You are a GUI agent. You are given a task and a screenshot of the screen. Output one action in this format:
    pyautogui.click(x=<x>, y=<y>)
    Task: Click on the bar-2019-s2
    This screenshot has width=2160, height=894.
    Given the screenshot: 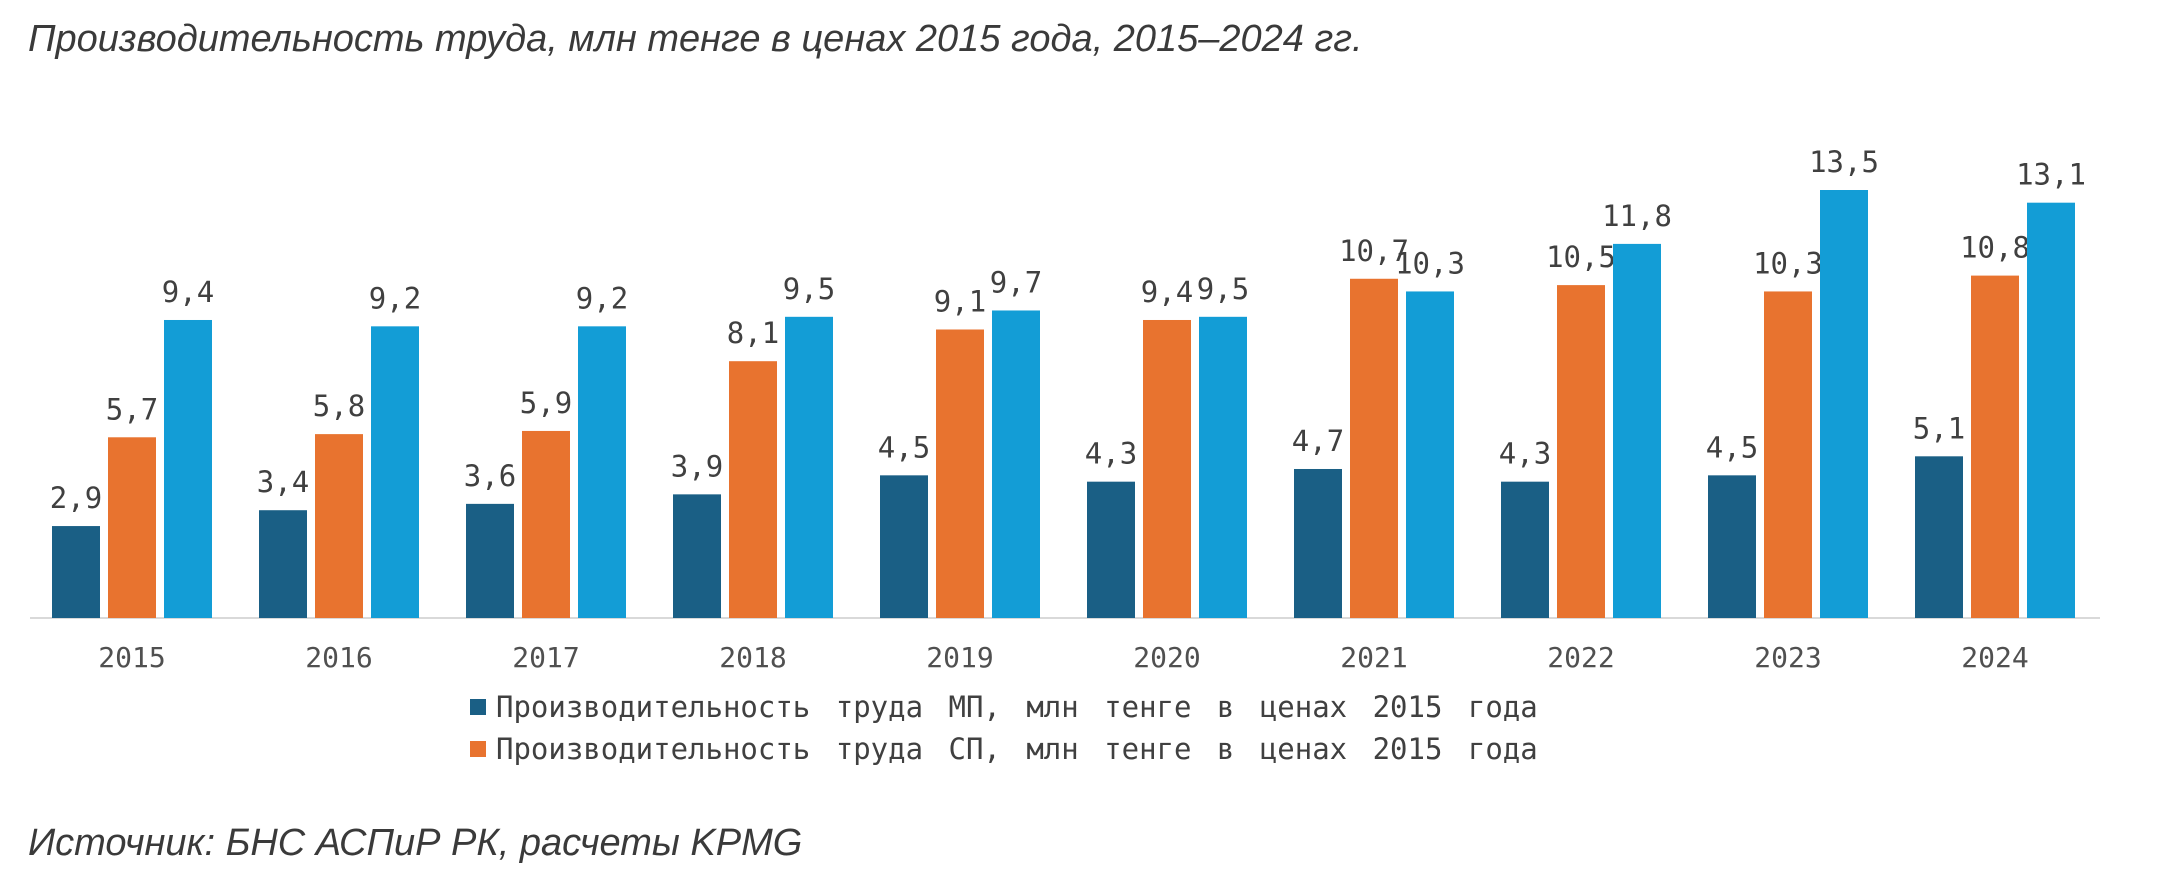 What is the action you would take?
    pyautogui.click(x=960, y=473)
    